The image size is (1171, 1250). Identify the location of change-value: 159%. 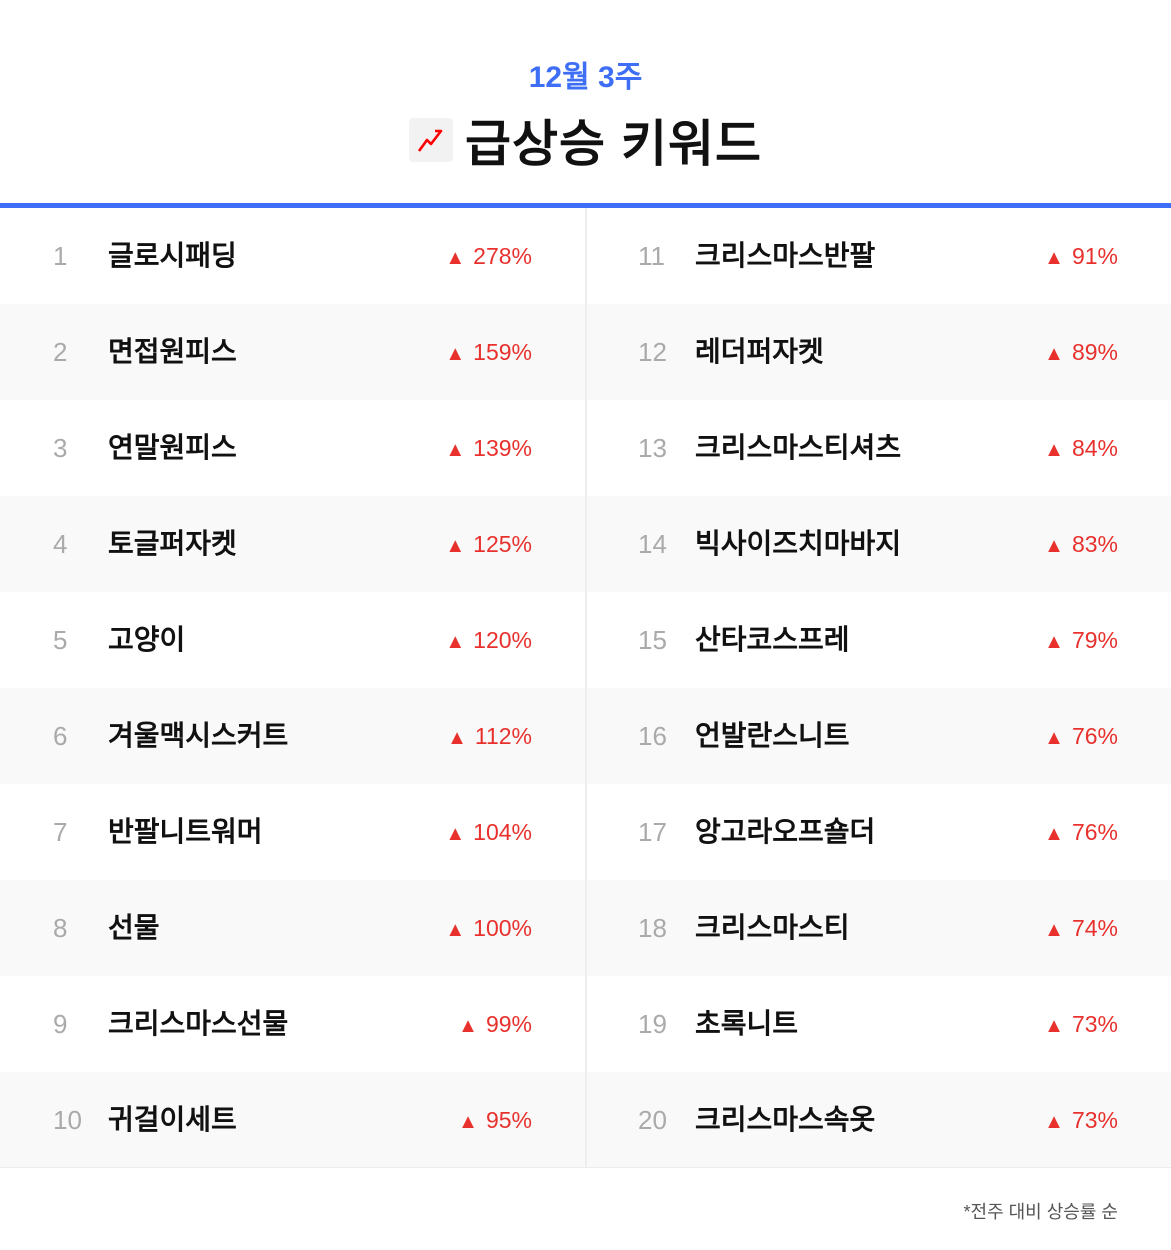
(502, 352).